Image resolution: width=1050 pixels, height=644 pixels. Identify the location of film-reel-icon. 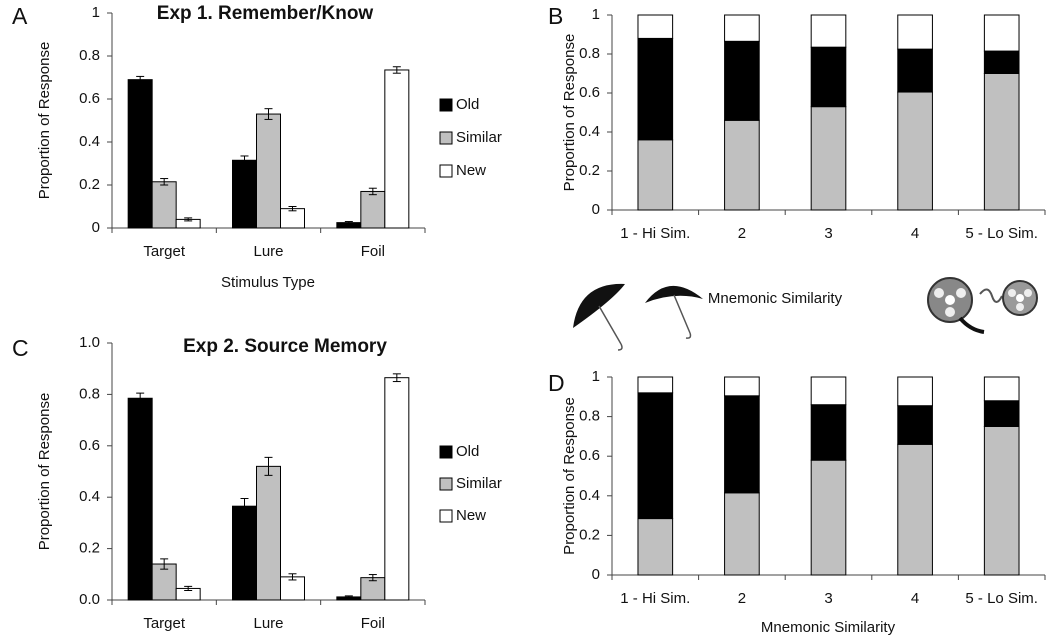
(956, 305).